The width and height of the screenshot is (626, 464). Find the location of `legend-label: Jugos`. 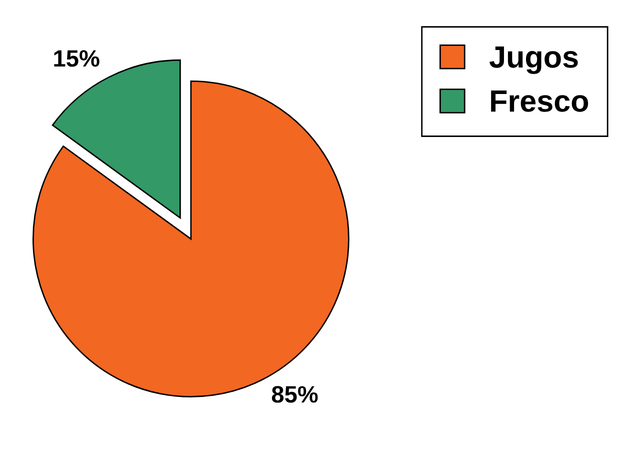

legend-label: Jugos is located at coordinates (534, 60).